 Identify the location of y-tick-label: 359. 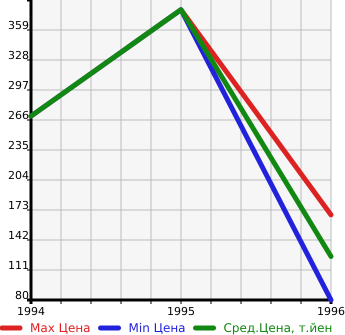
(18, 25).